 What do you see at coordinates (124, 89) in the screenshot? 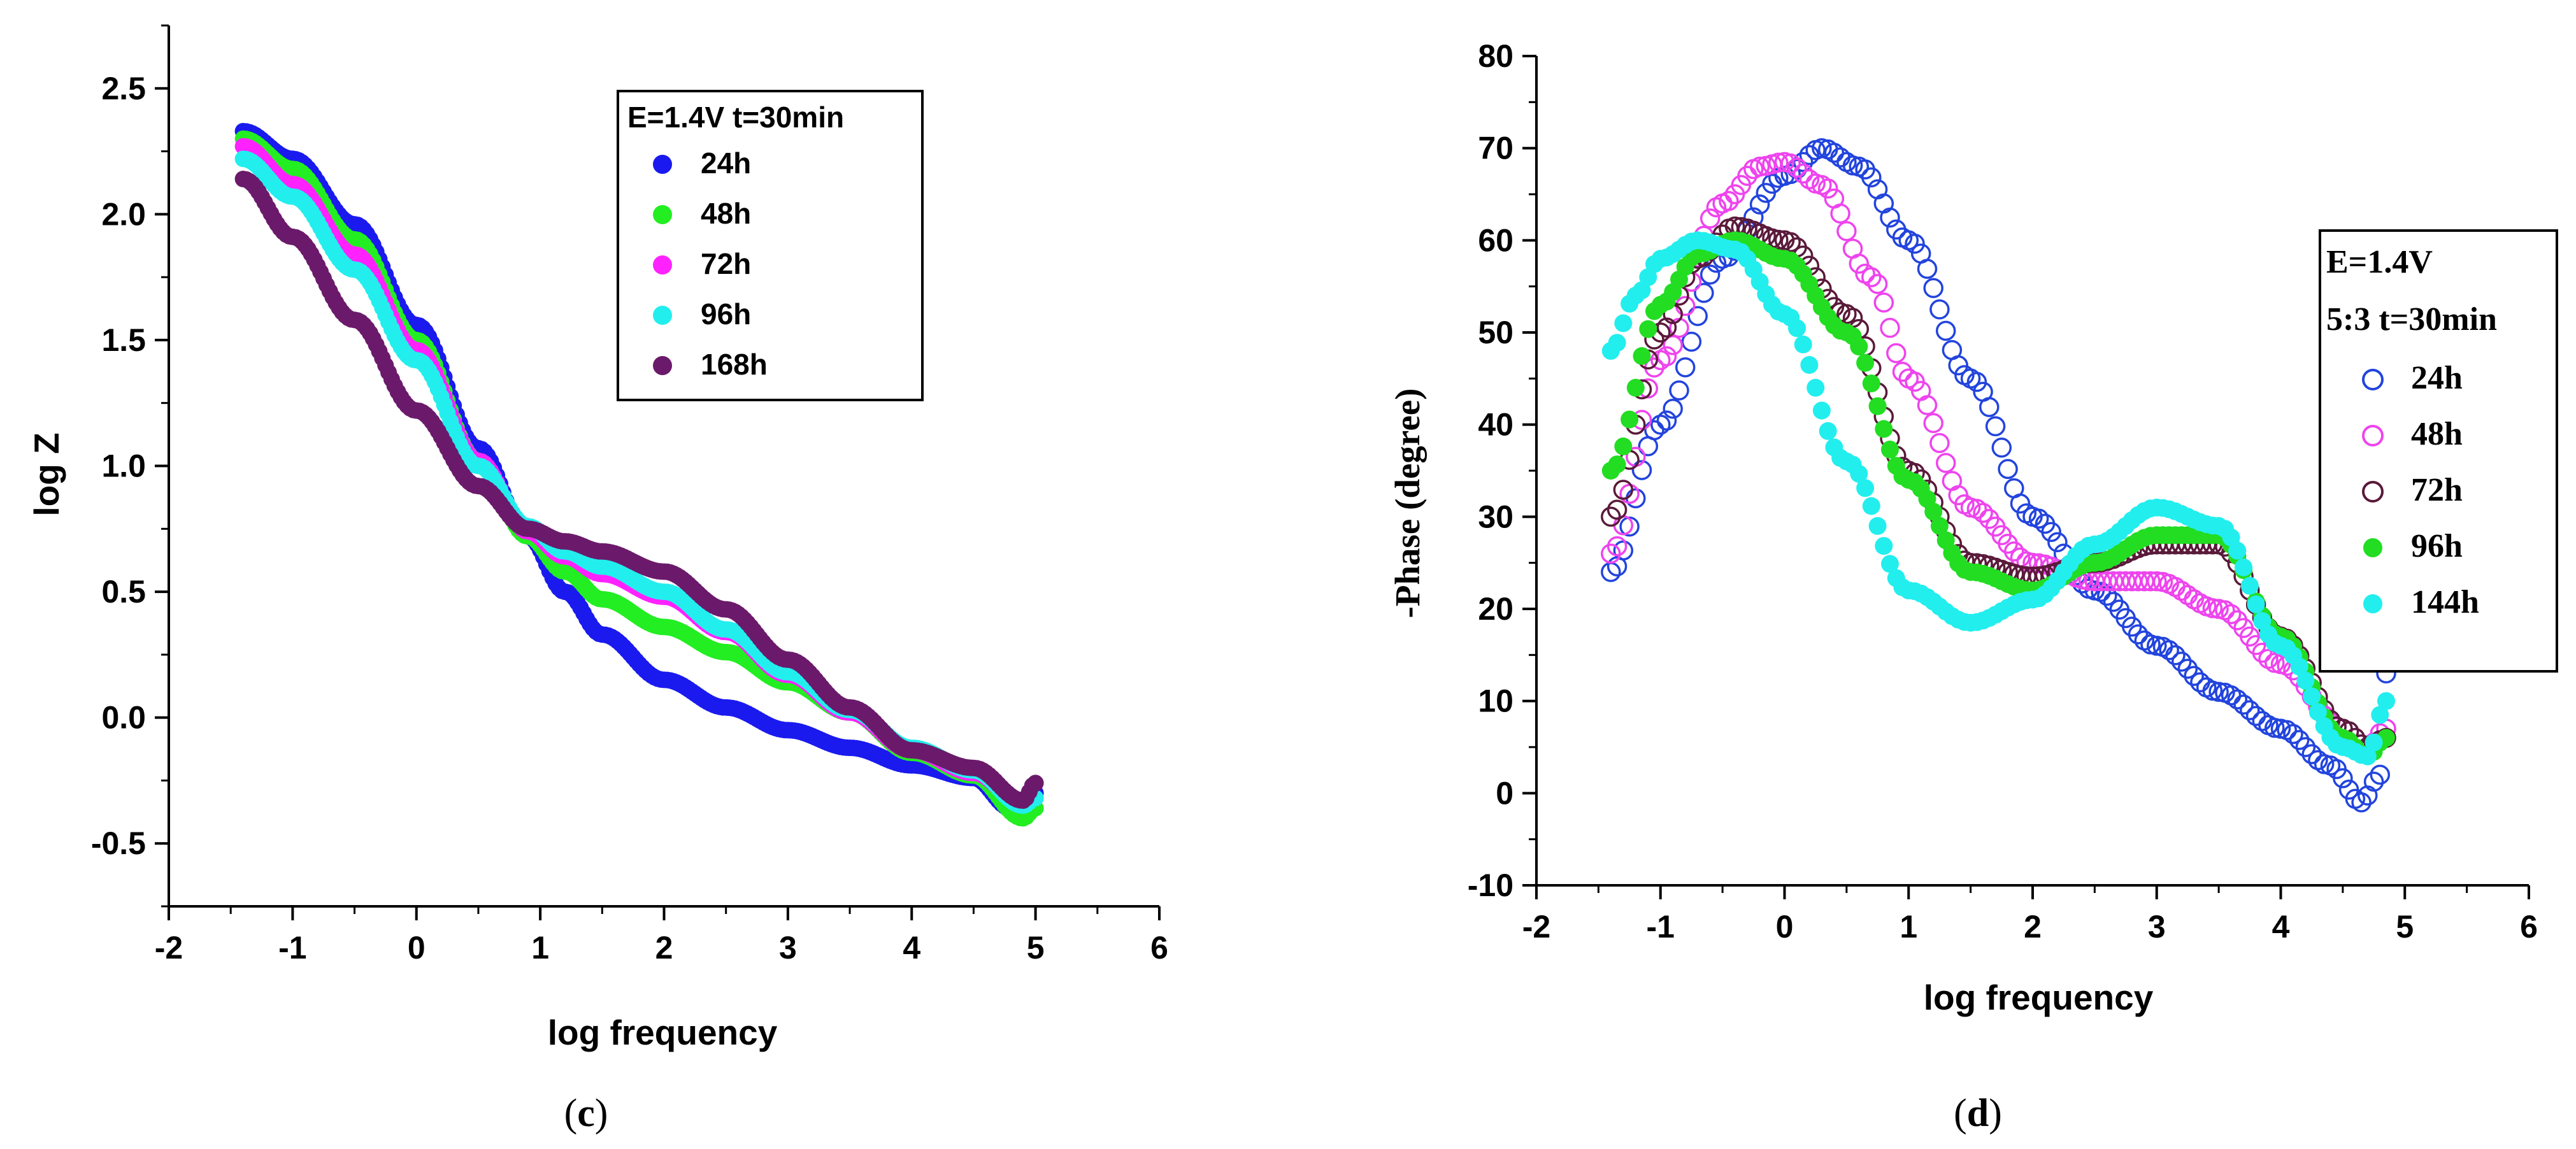
I see `log-z-y-tick-label: 2.5` at bounding box center [124, 89].